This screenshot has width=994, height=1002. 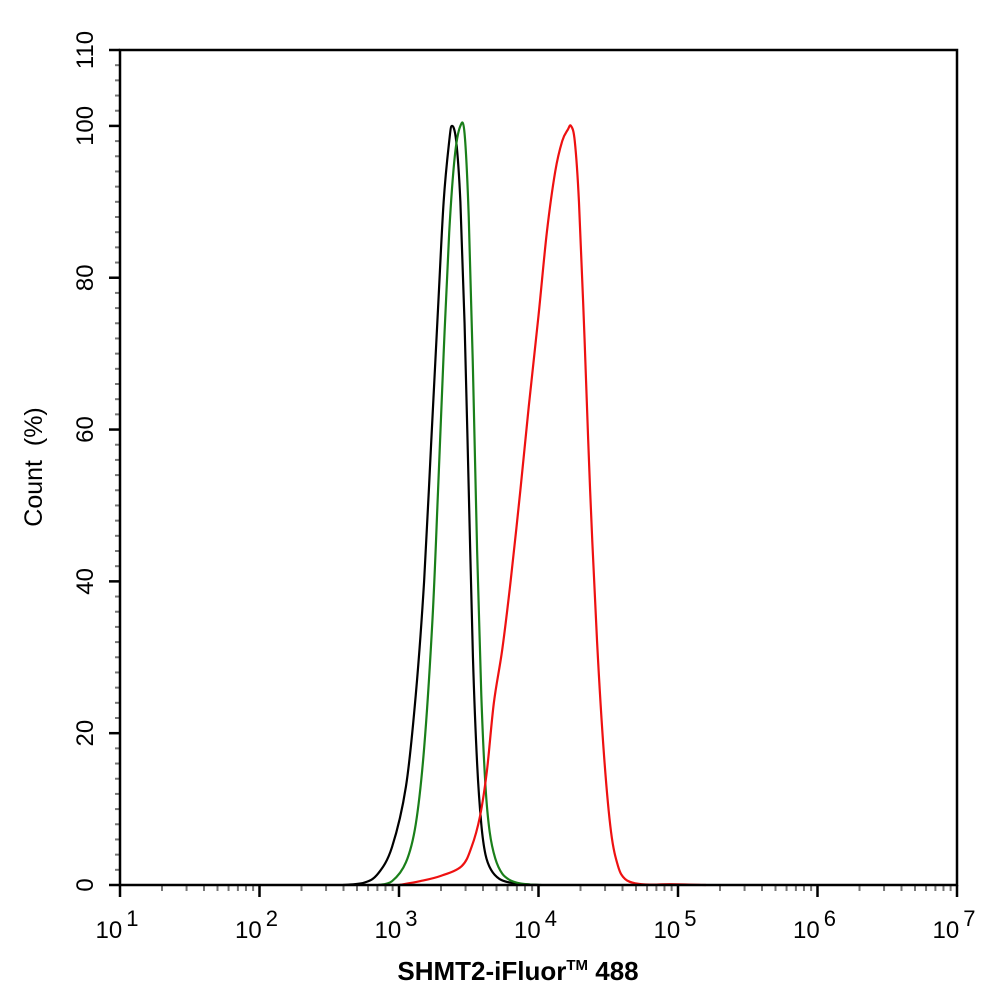 I want to click on y-tick-label: 60, so click(x=85, y=429).